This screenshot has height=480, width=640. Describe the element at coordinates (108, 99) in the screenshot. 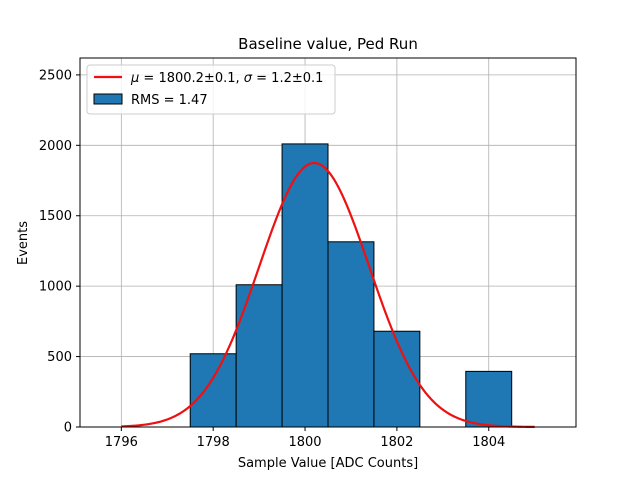

I see `legend-histogram-patch` at that location.